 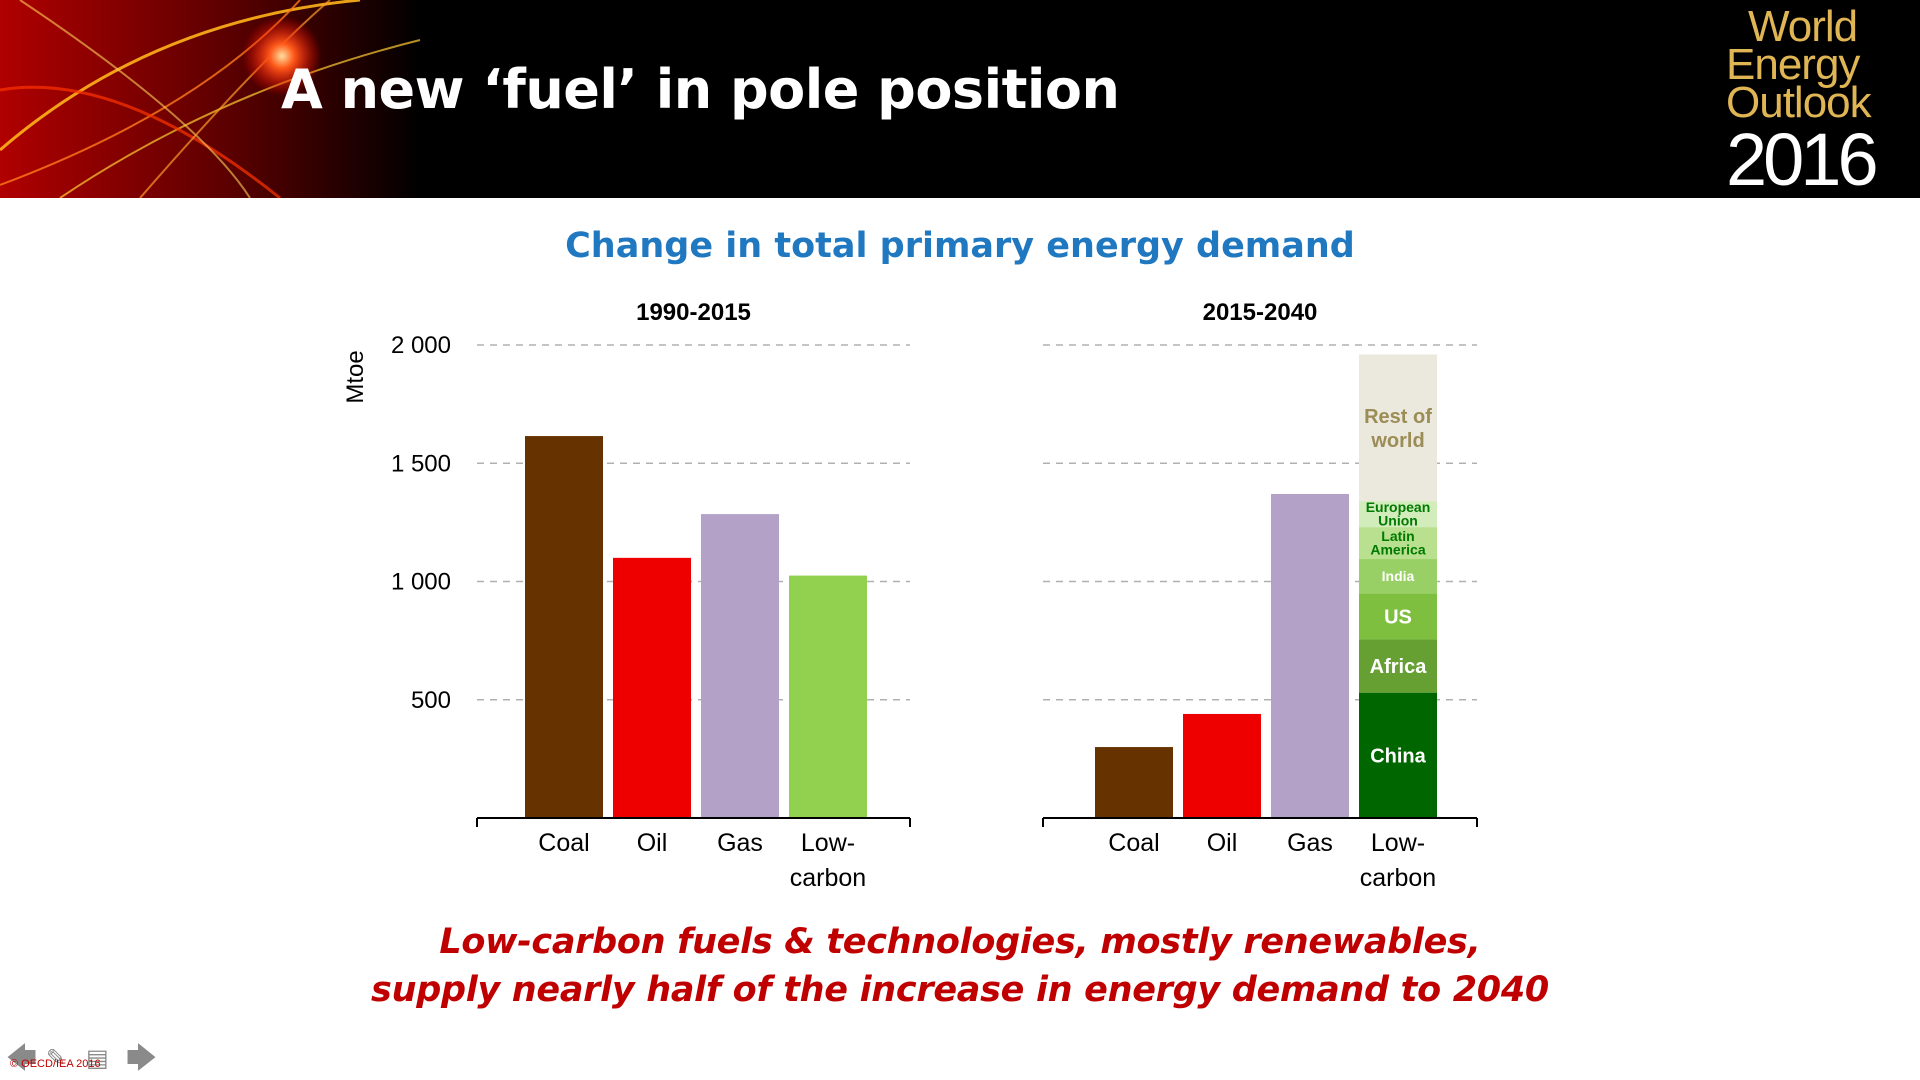 What do you see at coordinates (21, 1058) in the screenshot?
I see `previous-arrow-icon: 🡄` at bounding box center [21, 1058].